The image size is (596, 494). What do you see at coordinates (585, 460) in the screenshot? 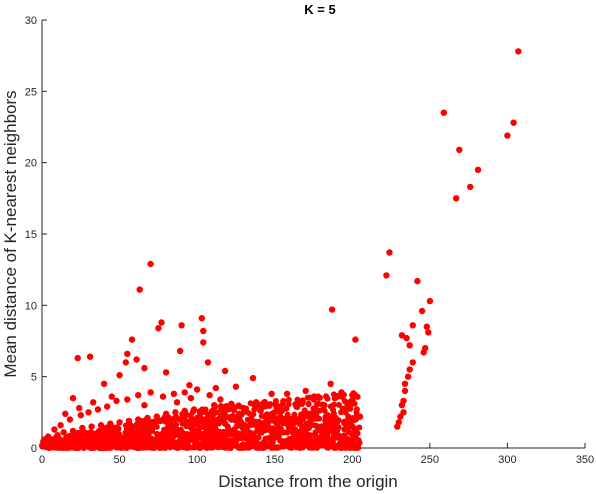
I see `x-tick-label: 350` at bounding box center [585, 460].